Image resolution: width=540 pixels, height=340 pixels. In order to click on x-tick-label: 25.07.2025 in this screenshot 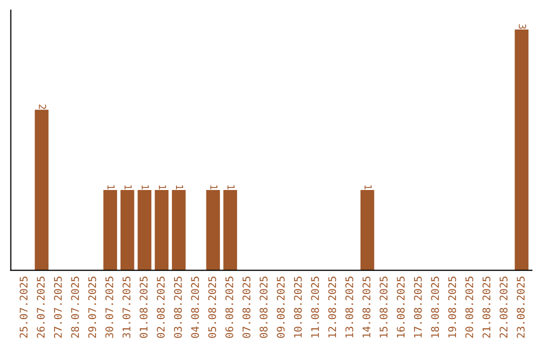, I will do `click(24, 307)`.